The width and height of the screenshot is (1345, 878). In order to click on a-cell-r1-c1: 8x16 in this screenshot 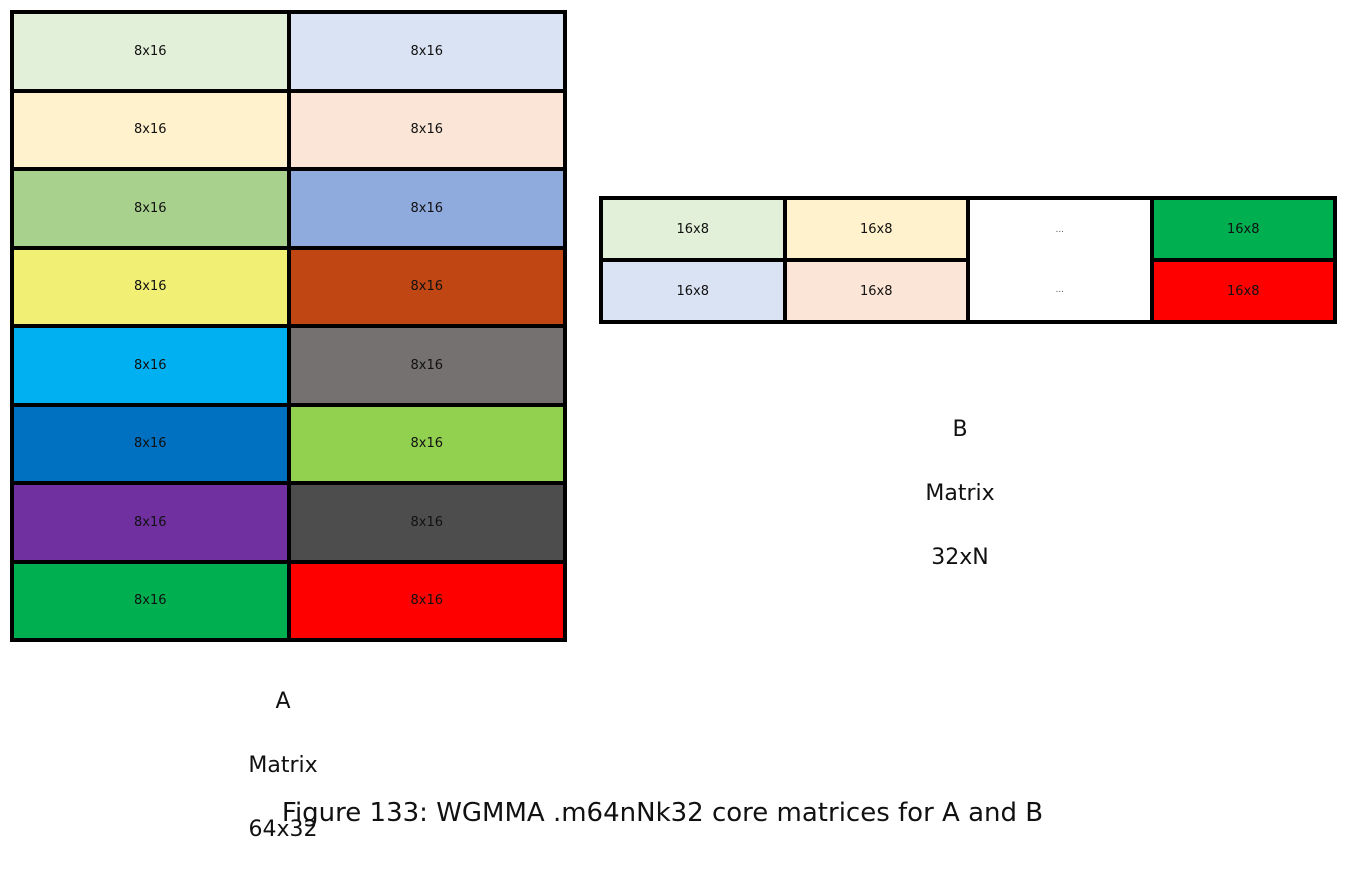, I will do `click(150, 51)`.